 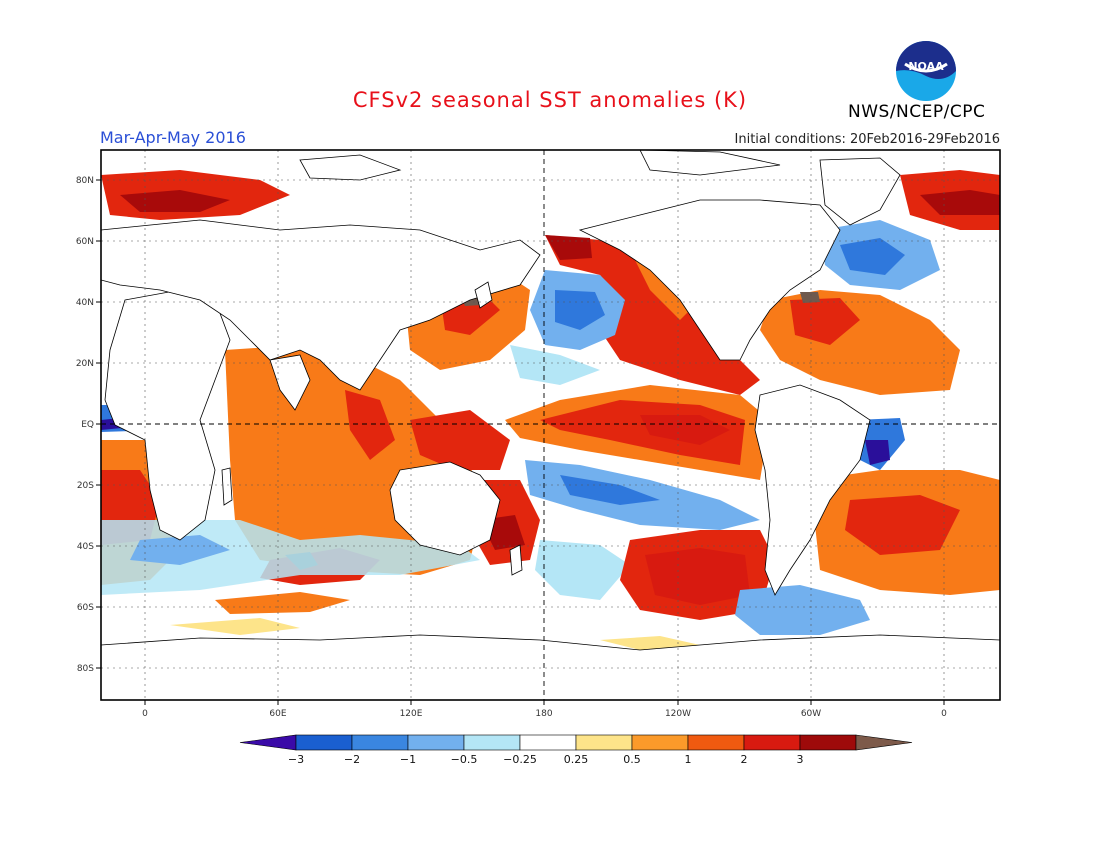 What do you see at coordinates (550, 100) in the screenshot?
I see `map-title: CFSv2 seasonal SST anomalies (K)` at bounding box center [550, 100].